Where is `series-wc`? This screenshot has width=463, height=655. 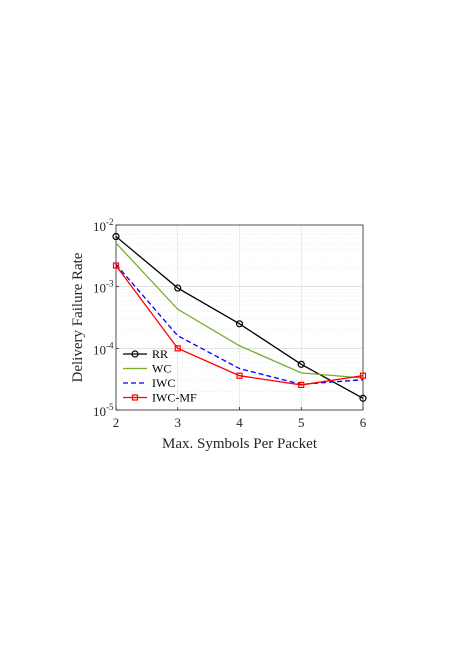 series-wc is located at coordinates (239, 310).